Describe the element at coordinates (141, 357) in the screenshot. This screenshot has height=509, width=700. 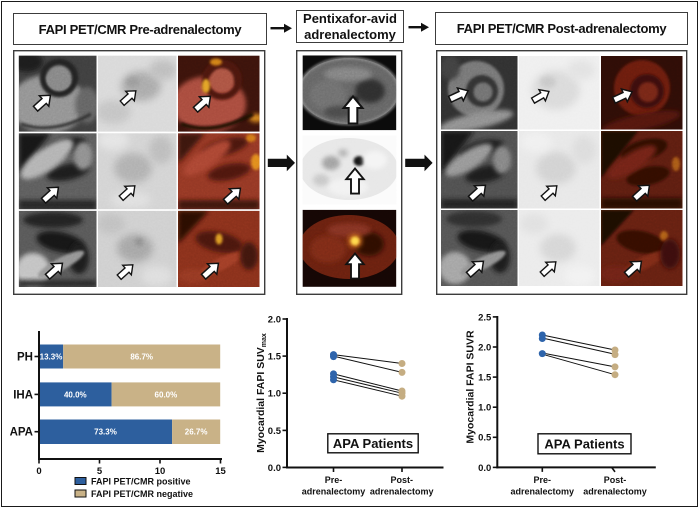
I see `svg-text: 86.7%` at that location.